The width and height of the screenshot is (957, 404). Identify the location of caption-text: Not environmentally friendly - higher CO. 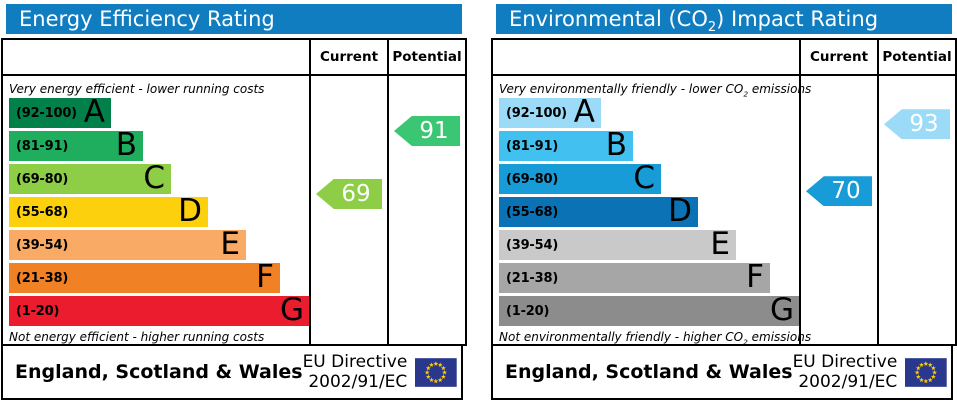
(621, 337).